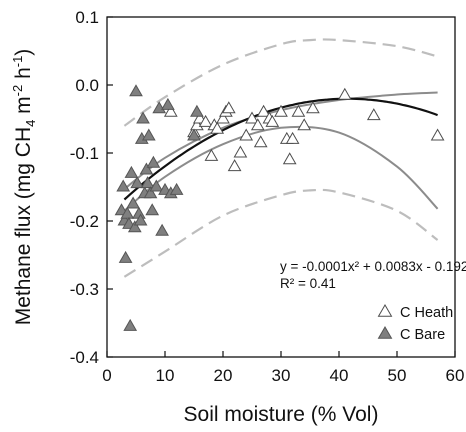  What do you see at coordinates (84, 153) in the screenshot?
I see `y-tick-label: -0.1` at bounding box center [84, 153].